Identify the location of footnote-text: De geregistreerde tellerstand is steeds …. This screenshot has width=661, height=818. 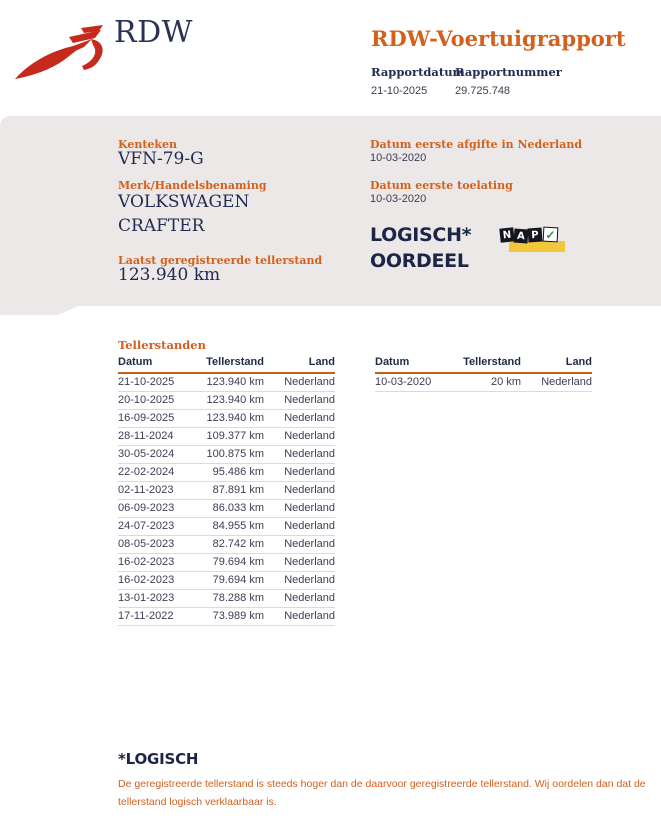
(382, 793).